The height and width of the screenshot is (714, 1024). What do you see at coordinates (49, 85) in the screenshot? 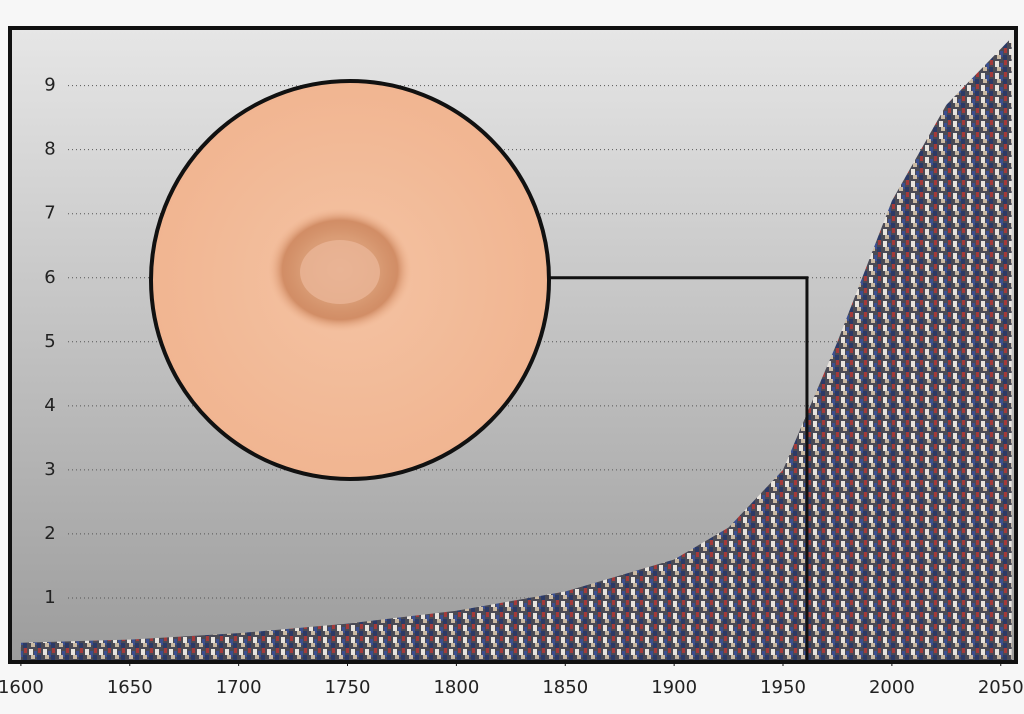
I see `y-tick-label: 9` at bounding box center [49, 85].